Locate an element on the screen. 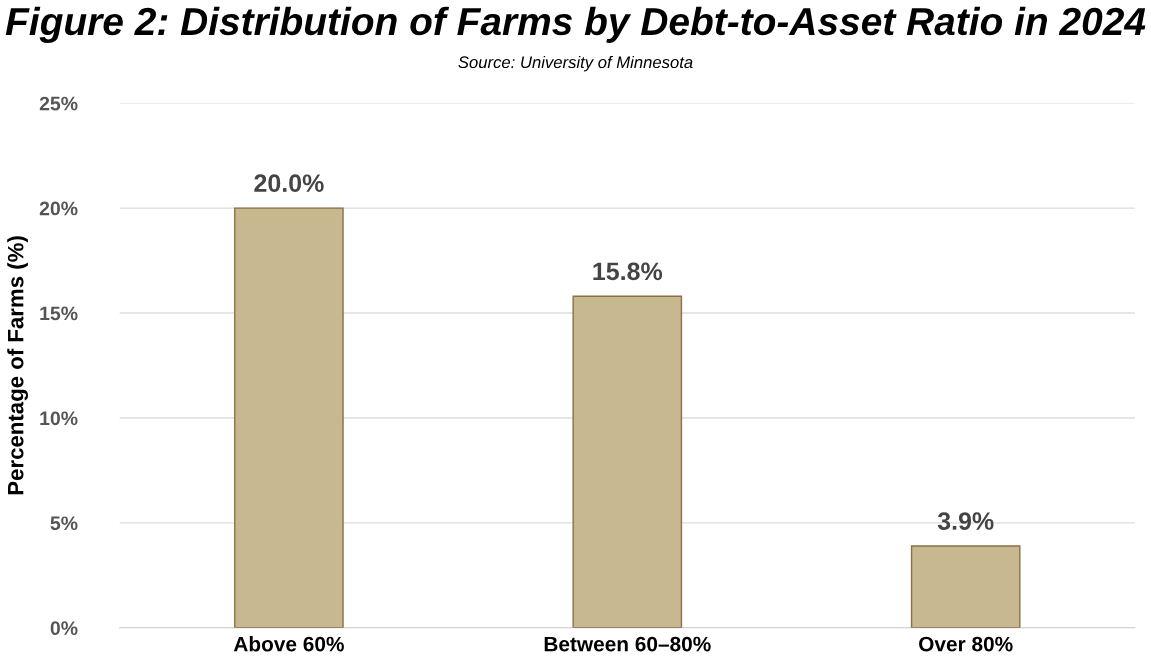 The height and width of the screenshot is (670, 1151). y-tick-label: 5% is located at coordinates (64, 523).